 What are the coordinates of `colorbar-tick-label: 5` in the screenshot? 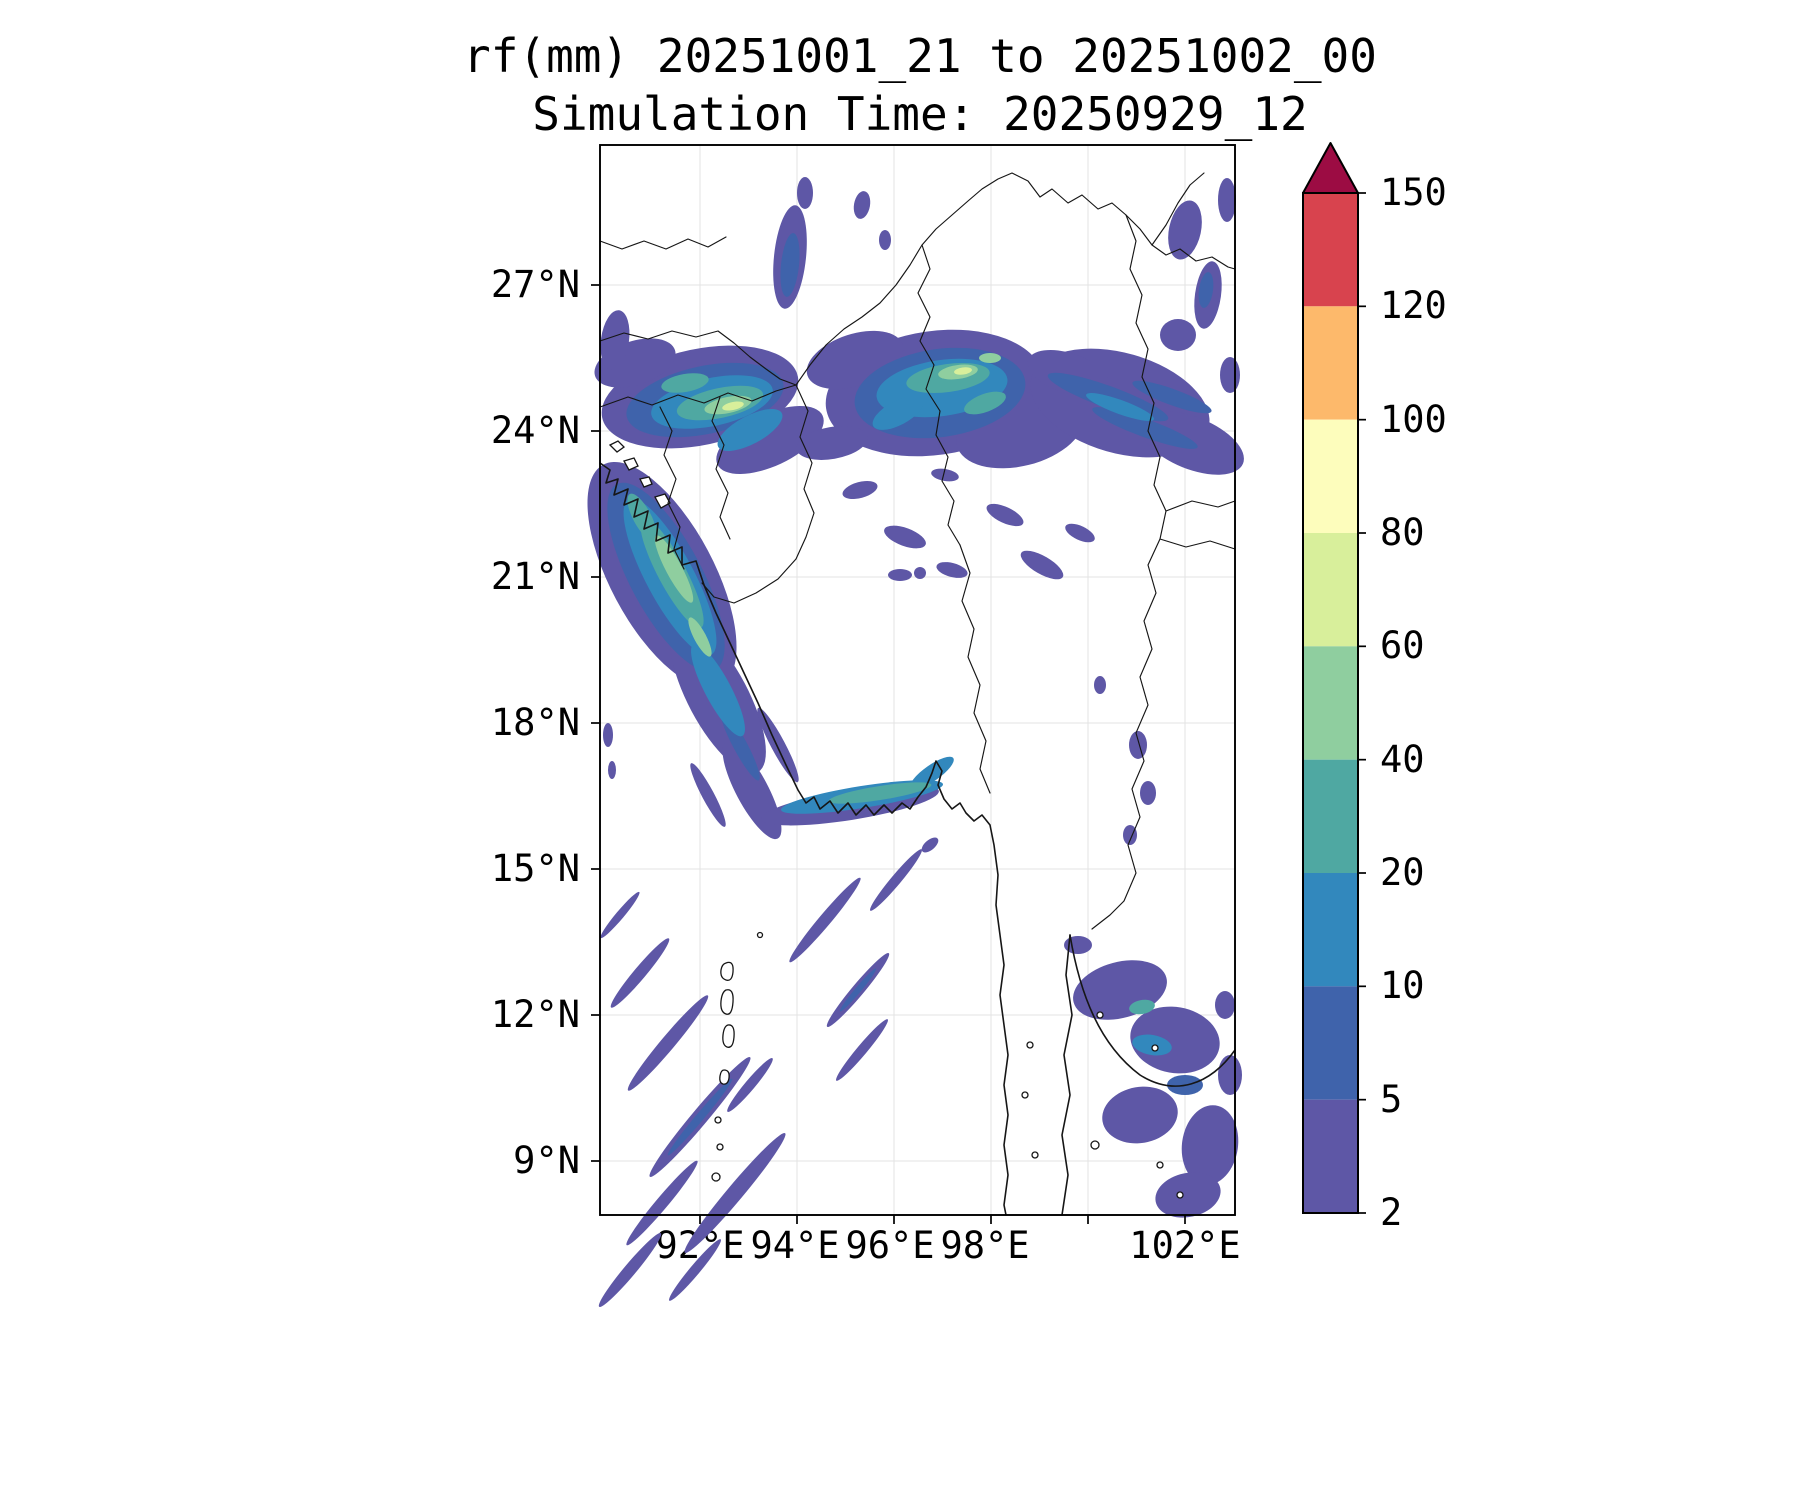 It's located at (1391, 1099).